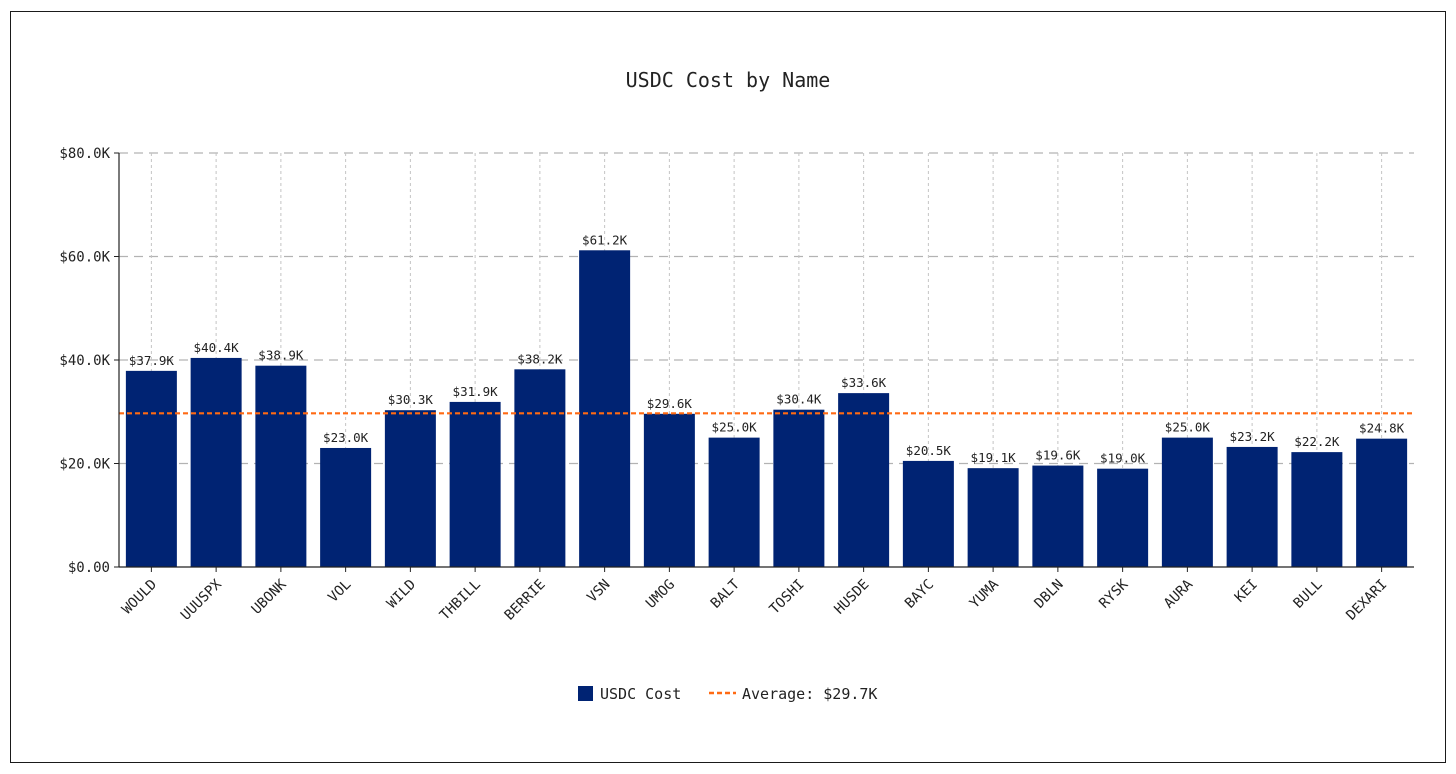 This screenshot has height=774, width=1456. What do you see at coordinates (669, 490) in the screenshot?
I see `bar-umog` at bounding box center [669, 490].